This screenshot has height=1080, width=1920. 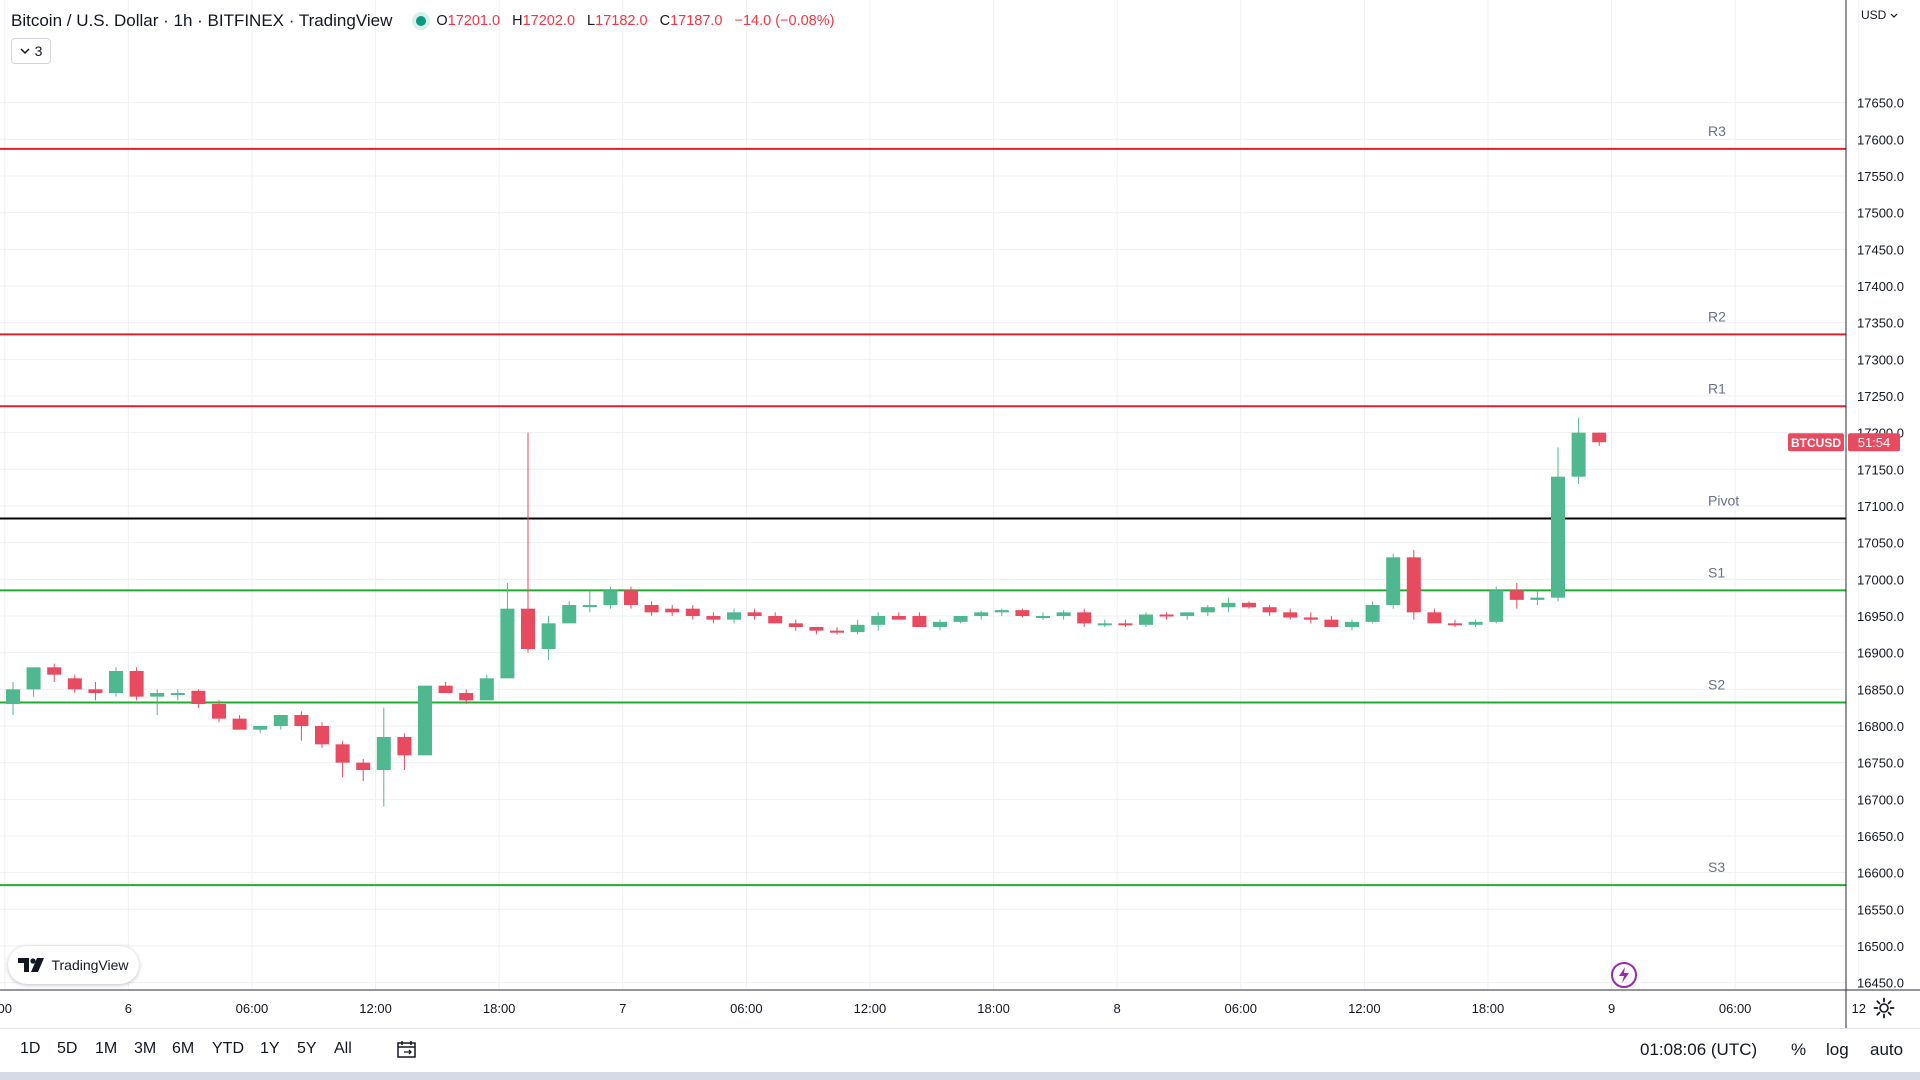 What do you see at coordinates (128, 1008) in the screenshot?
I see `time-tick-label: 6` at bounding box center [128, 1008].